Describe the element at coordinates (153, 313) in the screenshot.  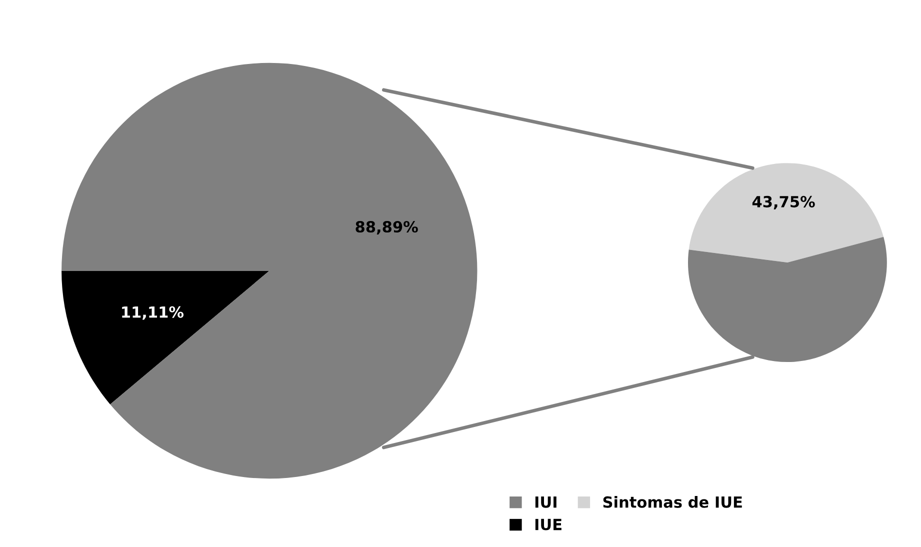
I see `data-label: 11,11%` at that location.